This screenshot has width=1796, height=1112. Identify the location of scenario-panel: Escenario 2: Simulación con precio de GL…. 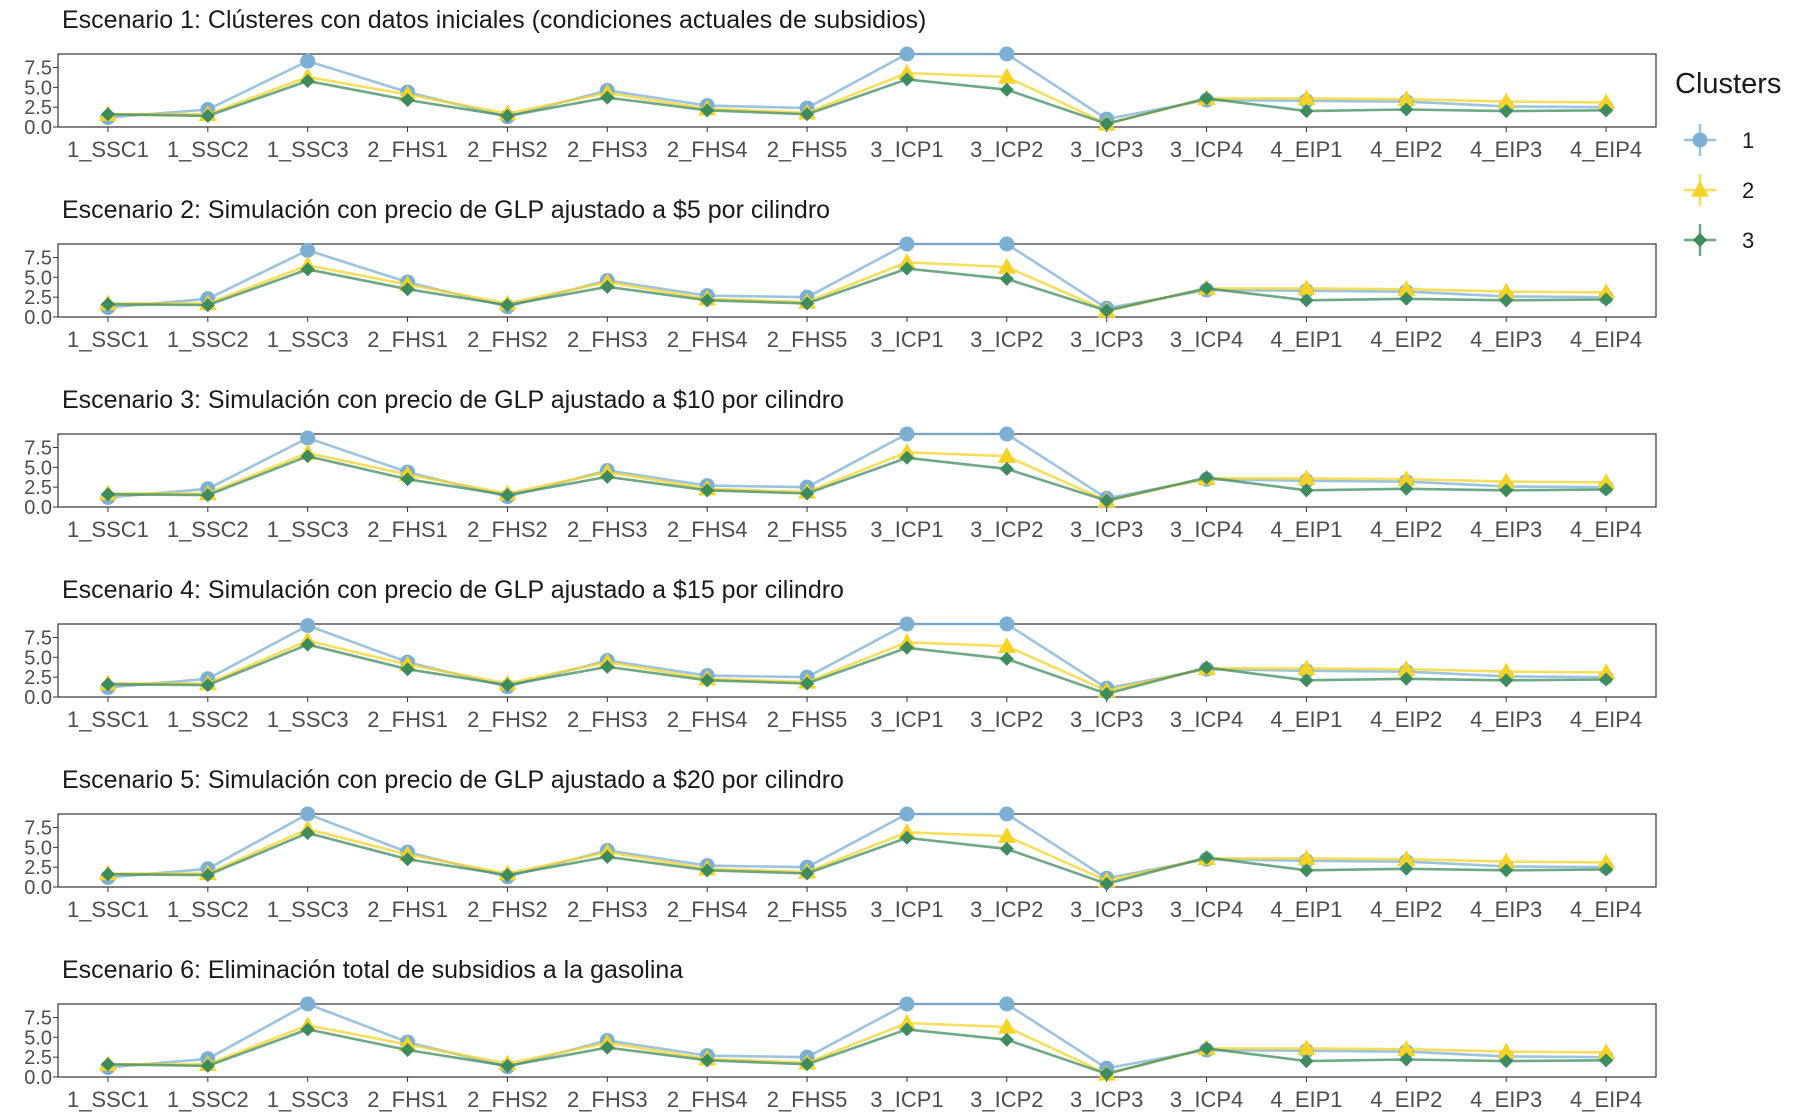
(840, 274).